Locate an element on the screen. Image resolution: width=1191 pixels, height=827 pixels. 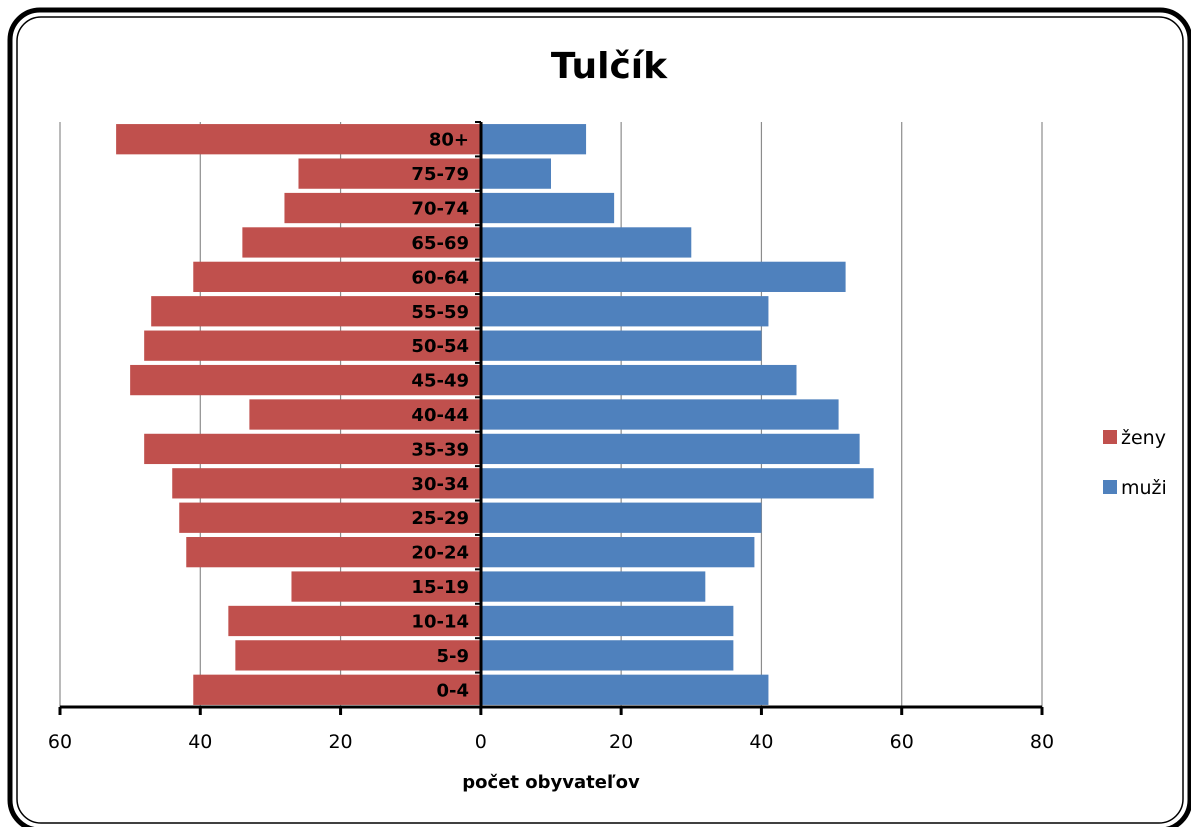
bar-zeny-80+ is located at coordinates (298, 139).